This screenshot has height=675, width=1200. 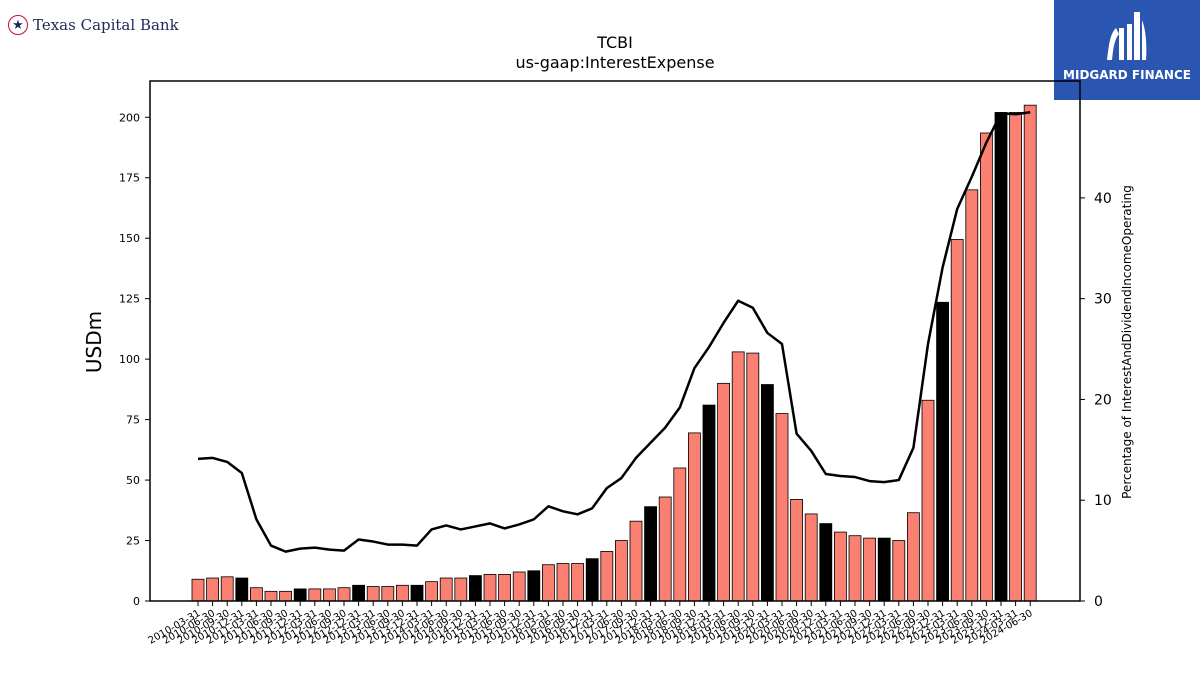 What do you see at coordinates (1098, 602) in the screenshot?
I see `y2-tick-label: 0` at bounding box center [1098, 602].